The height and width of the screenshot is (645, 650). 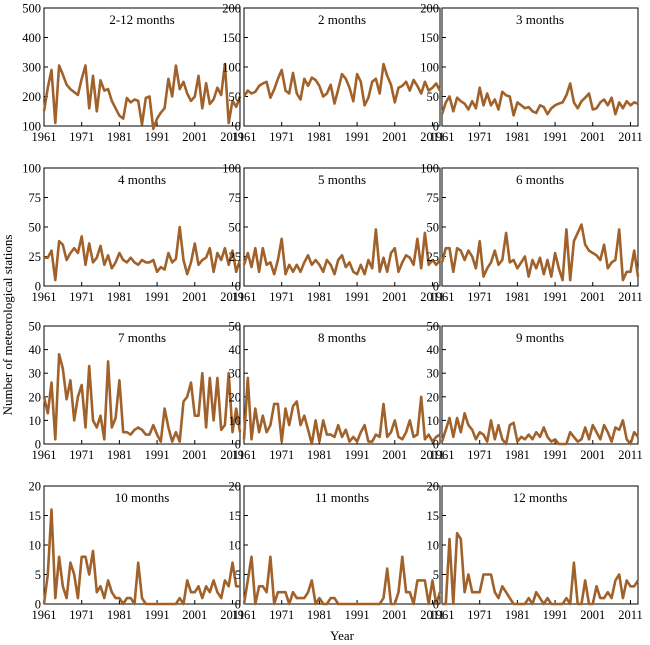 What do you see at coordinates (342, 337) in the screenshot?
I see `panel-title: 8 months` at bounding box center [342, 337].